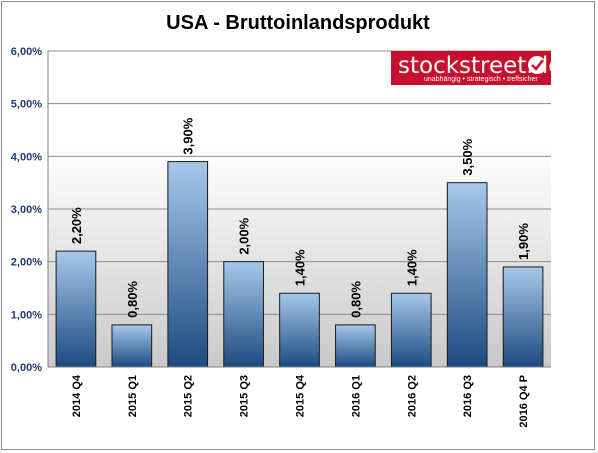 This screenshot has height=453, width=598. I want to click on x-category-label: 2015 Q4, so click(301, 395).